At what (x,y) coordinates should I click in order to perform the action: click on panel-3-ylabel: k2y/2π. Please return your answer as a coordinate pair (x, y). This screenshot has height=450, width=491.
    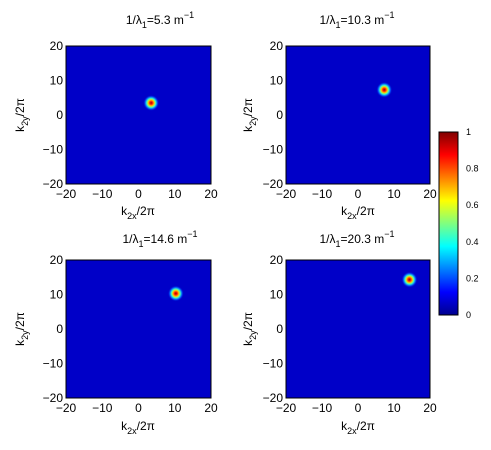
    Looking at the image, I should click on (21, 329).